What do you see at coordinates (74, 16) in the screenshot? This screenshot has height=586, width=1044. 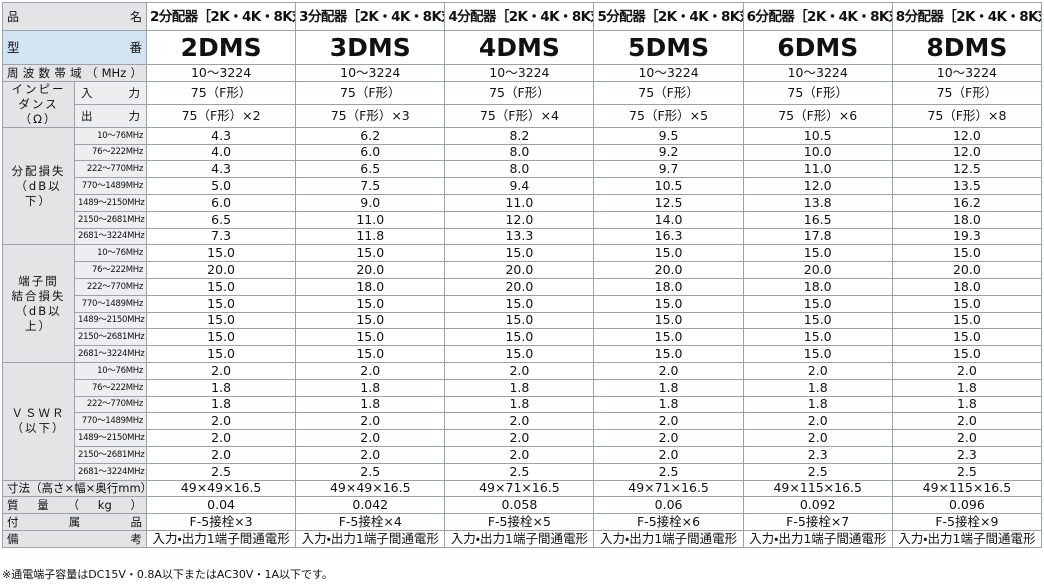 I see `row-label: 品名` at bounding box center [74, 16].